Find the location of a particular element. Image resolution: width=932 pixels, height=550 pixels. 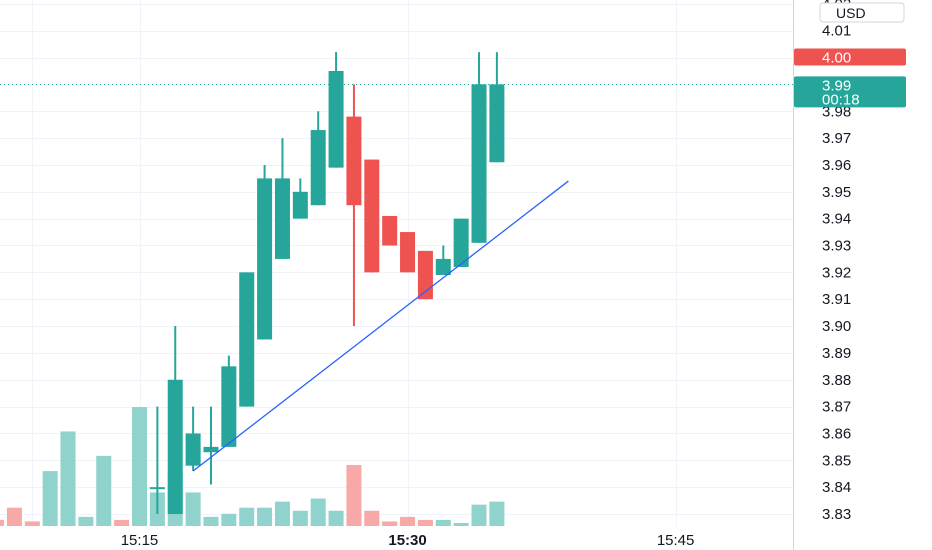

price-tick-label: 4.01 is located at coordinates (836, 31).